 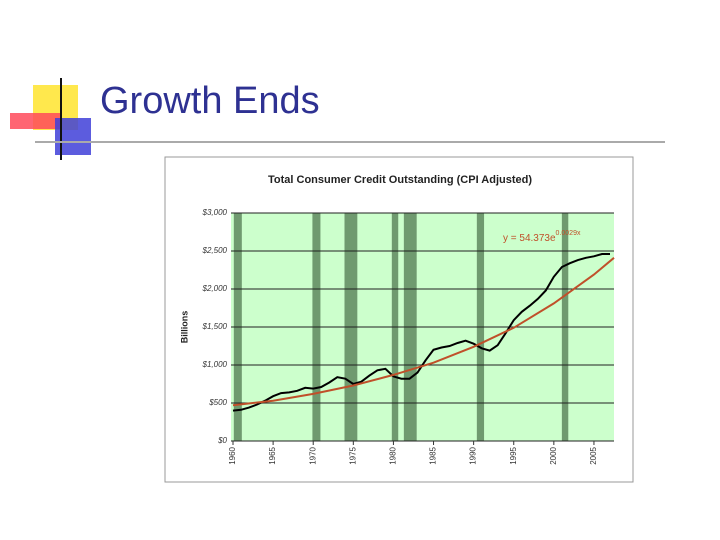 I want to click on x-tick-label: 1965, so click(x=272, y=455).